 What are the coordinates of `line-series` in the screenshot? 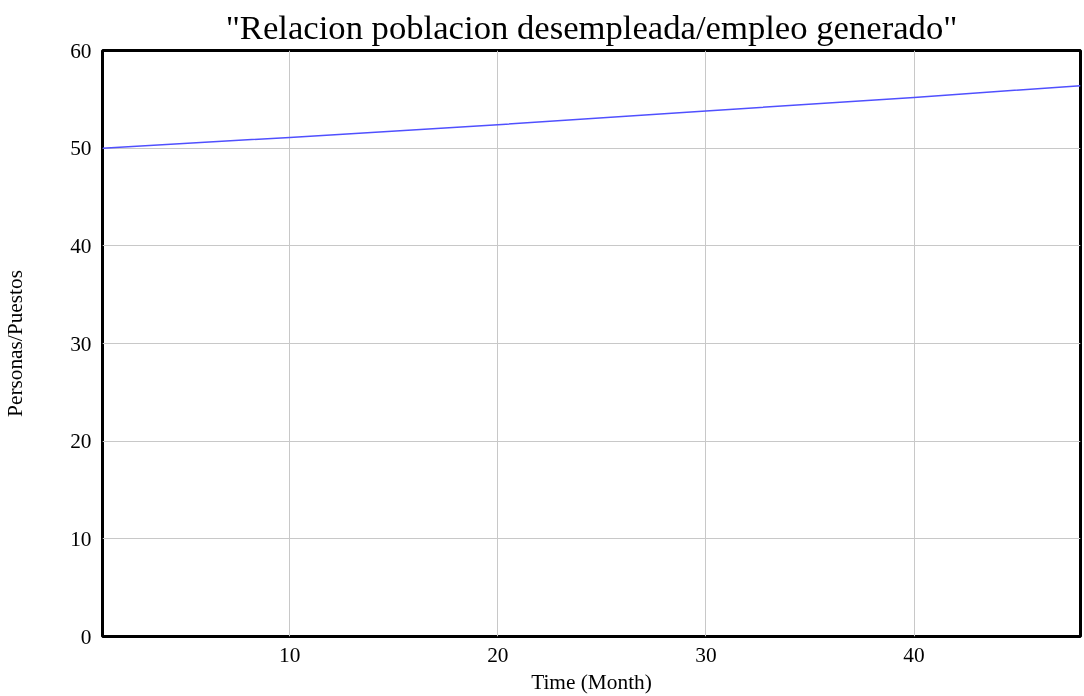 It's located at (591, 116).